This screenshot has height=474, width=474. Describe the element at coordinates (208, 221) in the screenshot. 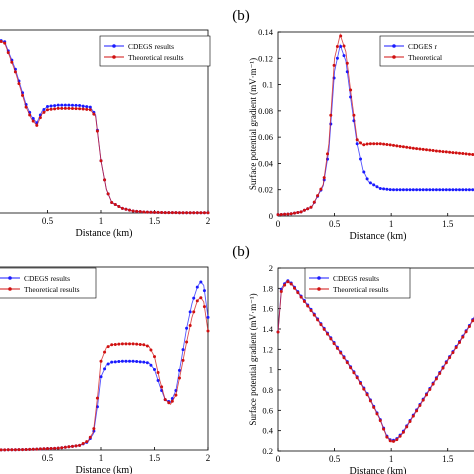

I see `x-tick-label: 2` at that location.